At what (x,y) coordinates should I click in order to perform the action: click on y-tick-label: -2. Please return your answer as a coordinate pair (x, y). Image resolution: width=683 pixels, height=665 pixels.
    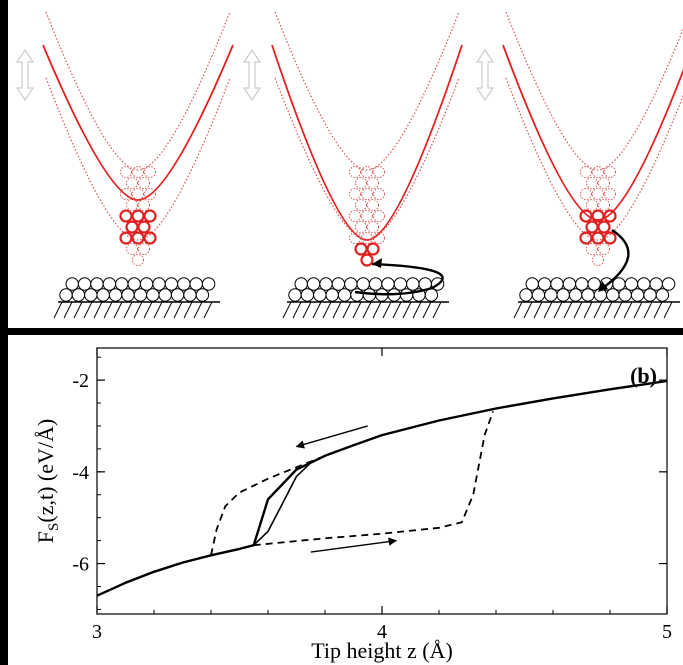
    Looking at the image, I should click on (80, 381).